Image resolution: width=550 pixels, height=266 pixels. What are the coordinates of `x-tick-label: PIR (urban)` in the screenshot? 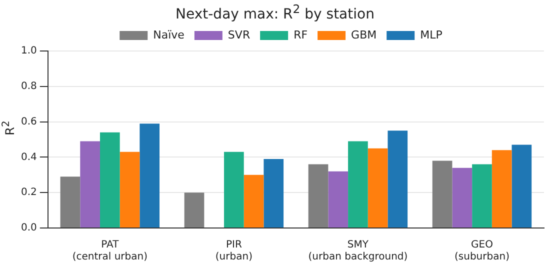 It's located at (234, 251).